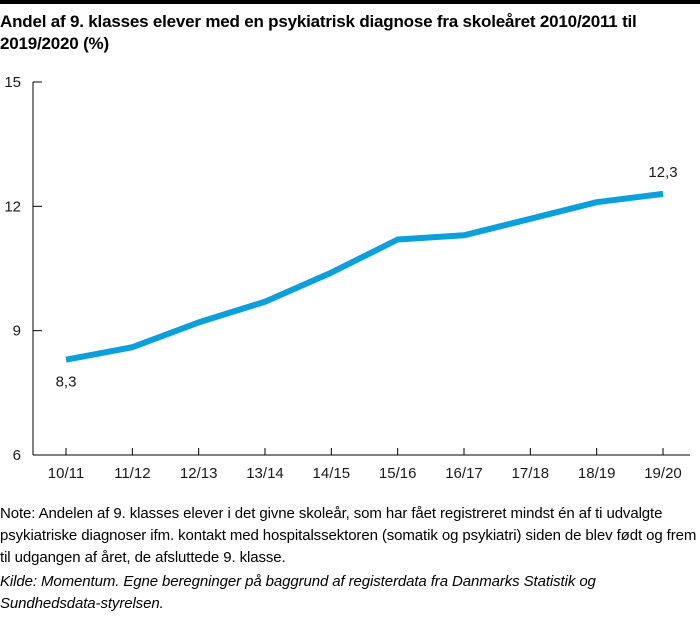 Image resolution: width=700 pixels, height=618 pixels. Describe the element at coordinates (66, 382) in the screenshot. I see `data-label: 8,3` at that location.